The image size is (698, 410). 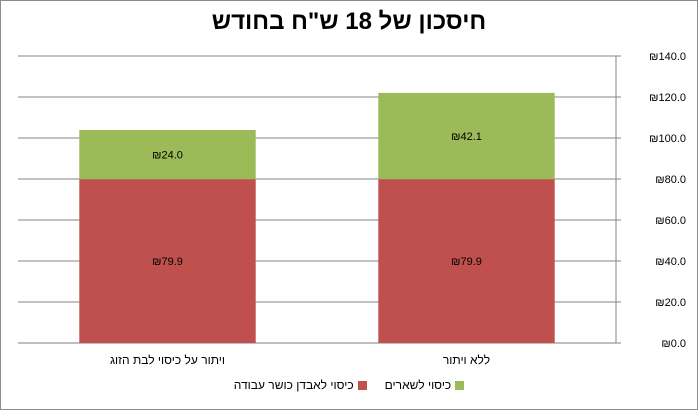 I want to click on y-tick-label: ₪0.0, so click(x=673, y=344).